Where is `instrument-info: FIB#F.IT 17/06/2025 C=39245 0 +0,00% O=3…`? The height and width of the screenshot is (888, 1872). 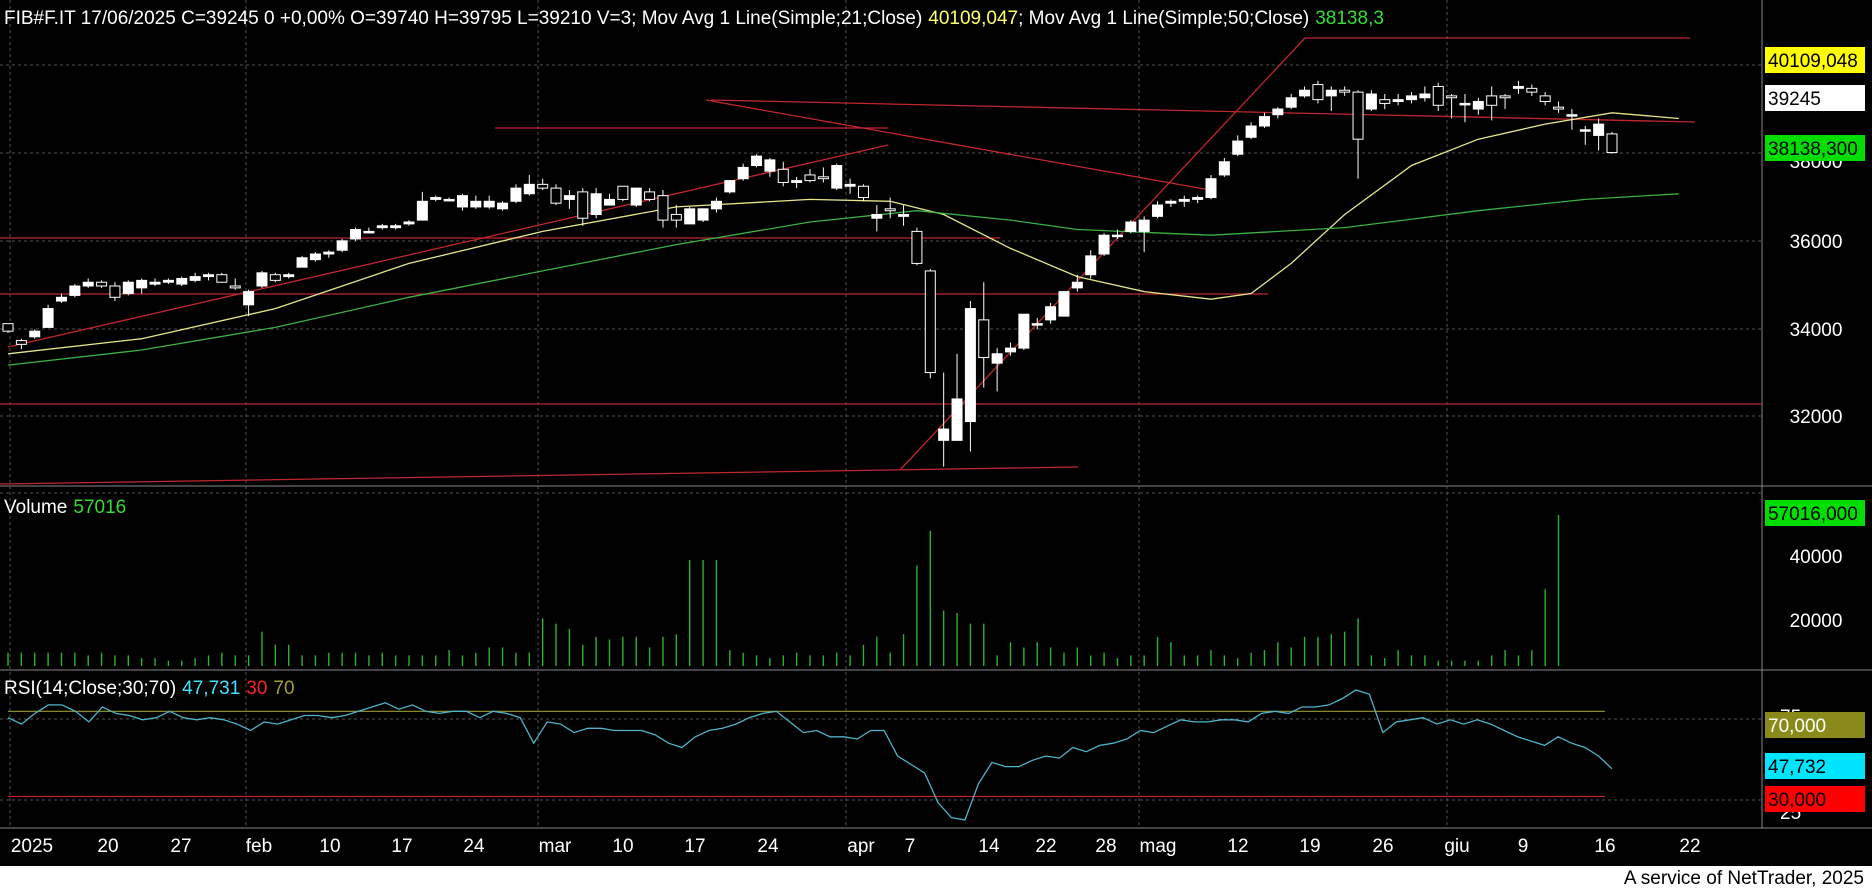
instrument-info: FIB#F.IT 17/06/2025 C=39245 0 +0,00% O=3… is located at coordinates (317, 18).